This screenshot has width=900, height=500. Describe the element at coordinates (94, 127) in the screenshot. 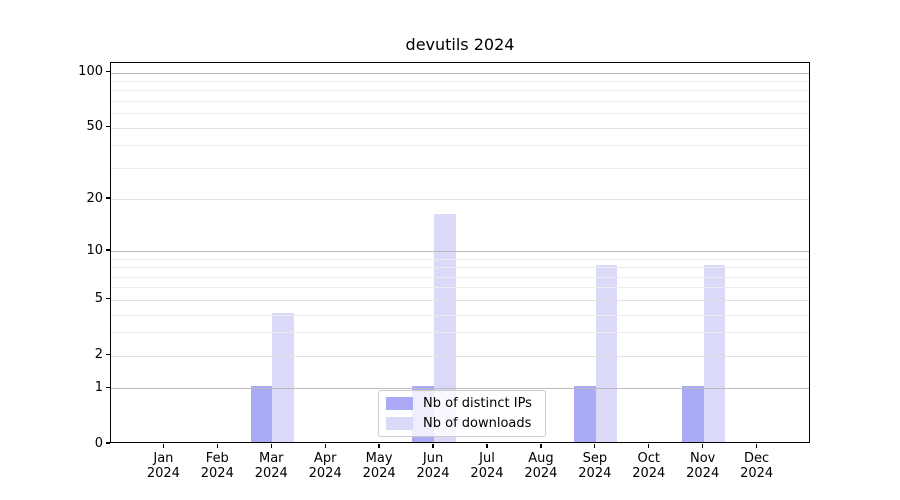

I see `y-tick-label: 50` at that location.